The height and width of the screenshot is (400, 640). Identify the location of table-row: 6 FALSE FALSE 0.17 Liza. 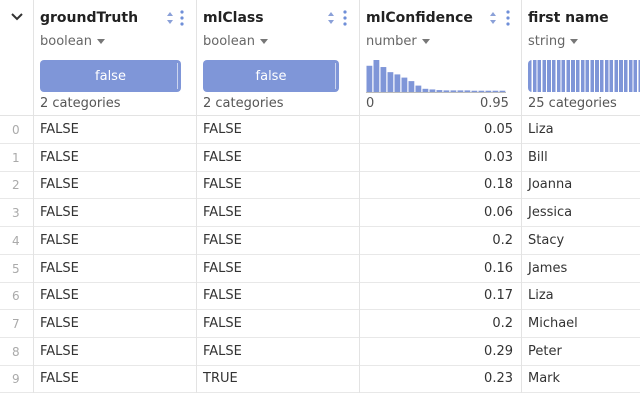
(320, 296).